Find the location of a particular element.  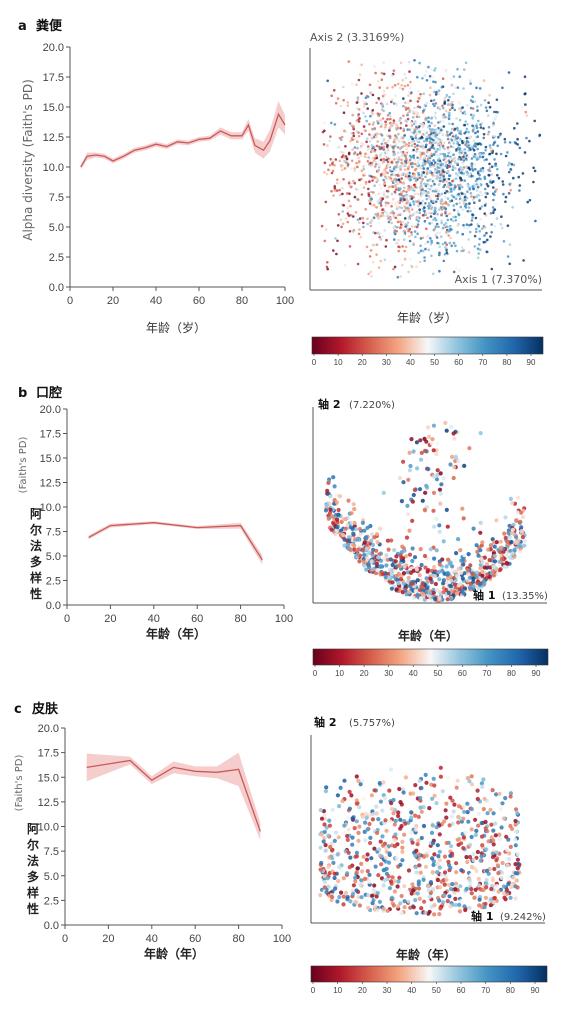

panel-a-ytick-label: 10.0 is located at coordinates (53, 168).